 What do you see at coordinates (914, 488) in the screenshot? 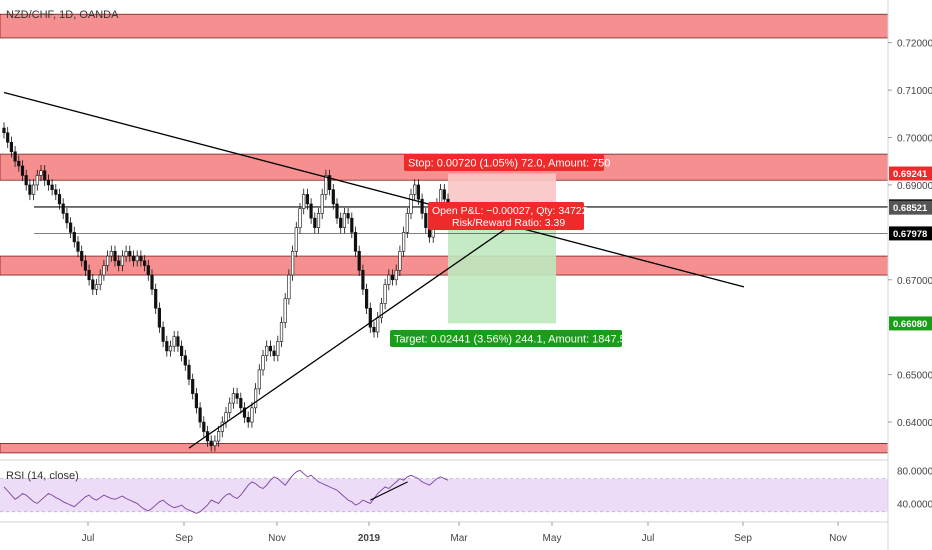
I see `rsi-axis: 80.0000 40.0000` at bounding box center [914, 488].